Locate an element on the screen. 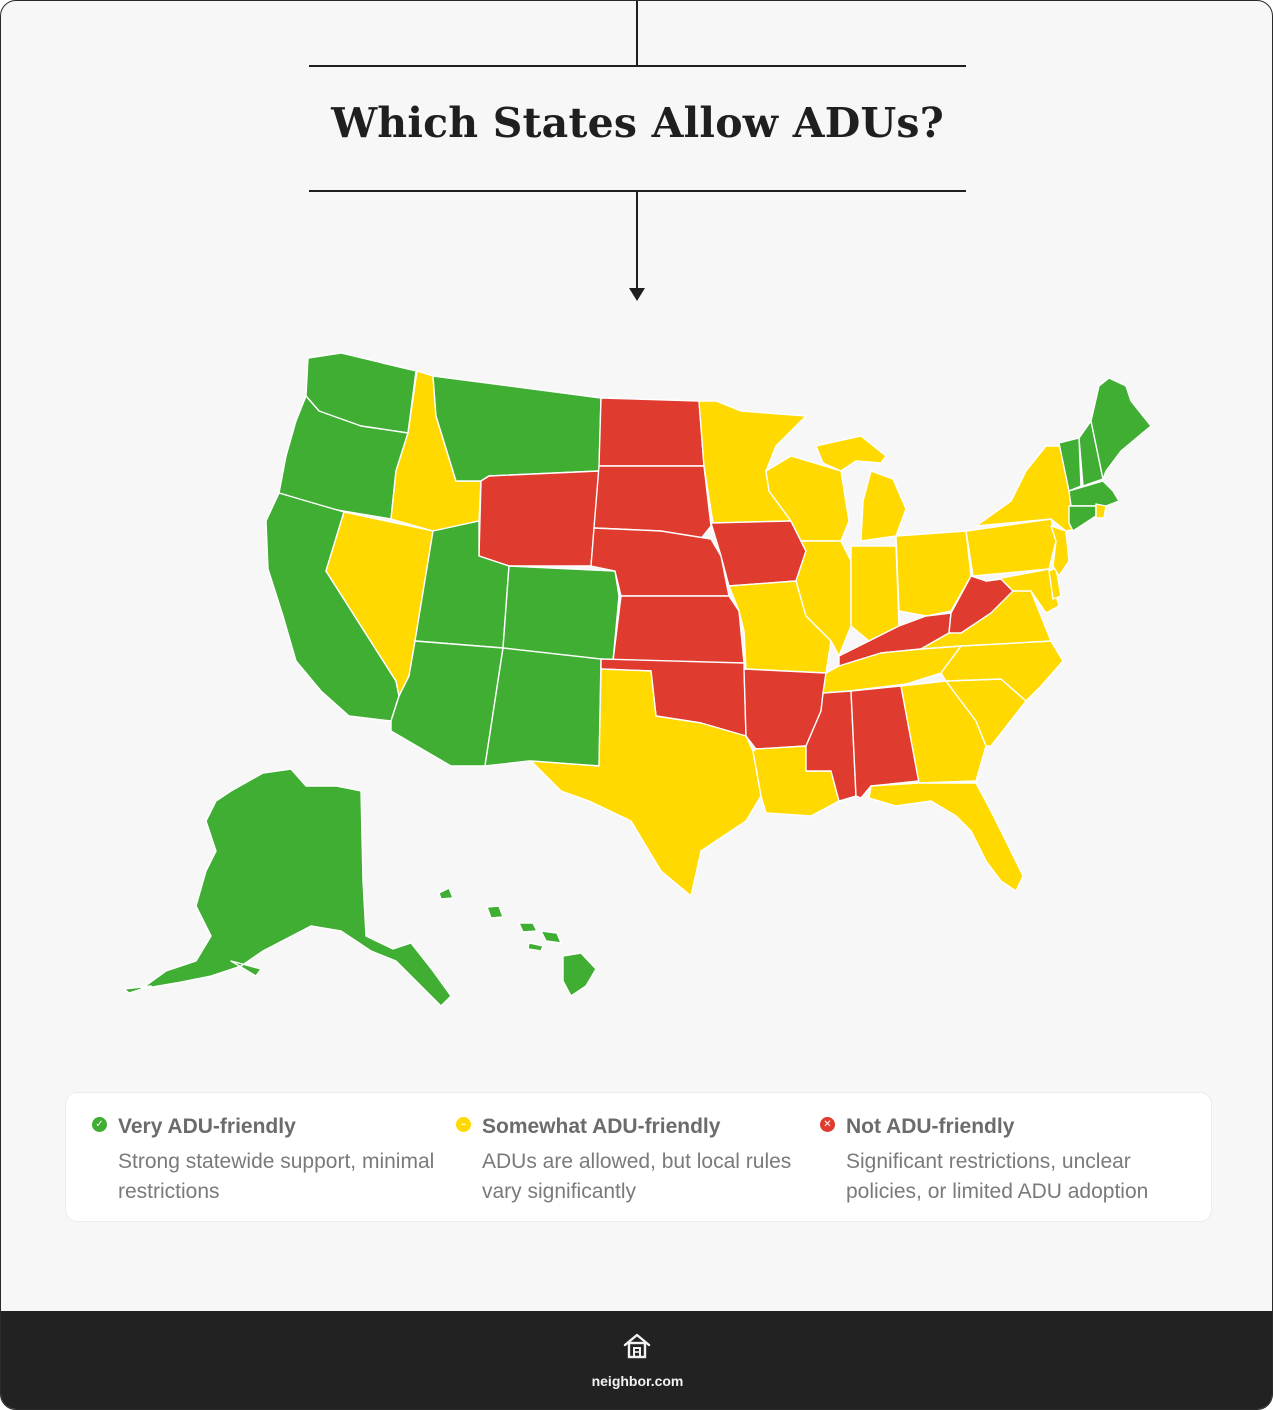 Image resolution: width=1273 pixels, height=1410 pixels. page-title: Which States Allow ADUs? is located at coordinates (637, 123).